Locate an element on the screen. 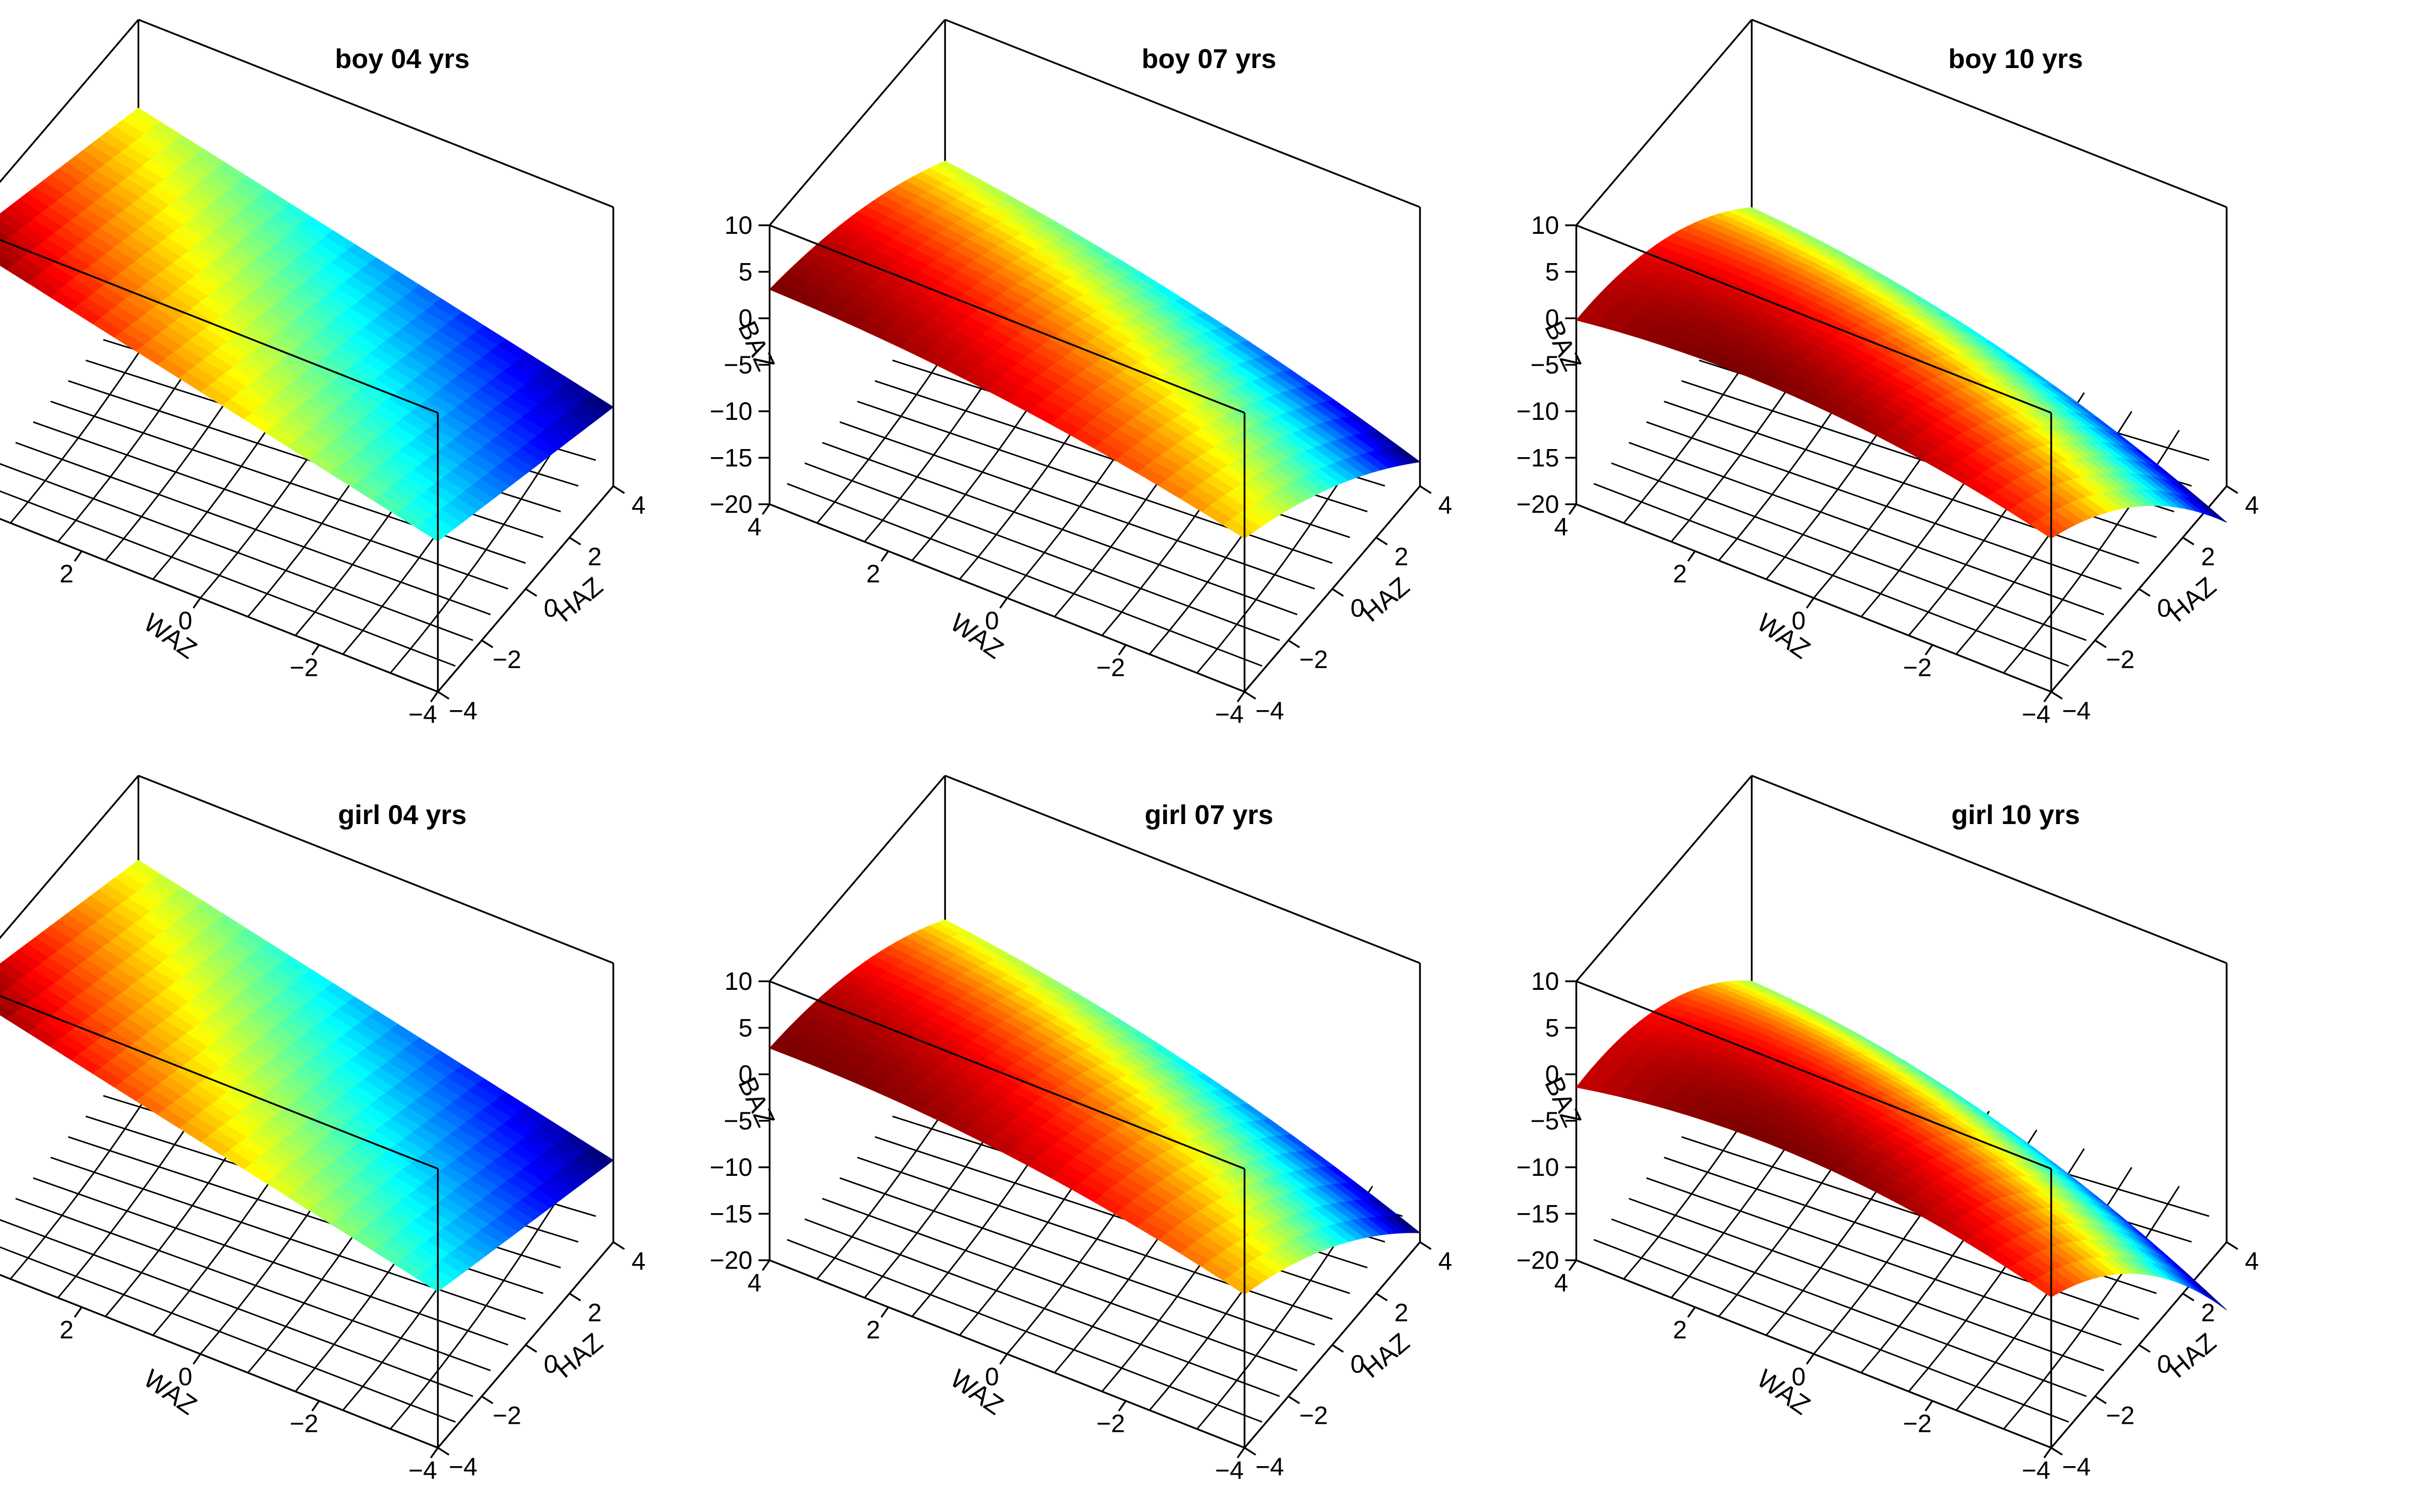 The image size is (2420, 1512). haz-tick-label: 4 is located at coordinates (1445, 1261).